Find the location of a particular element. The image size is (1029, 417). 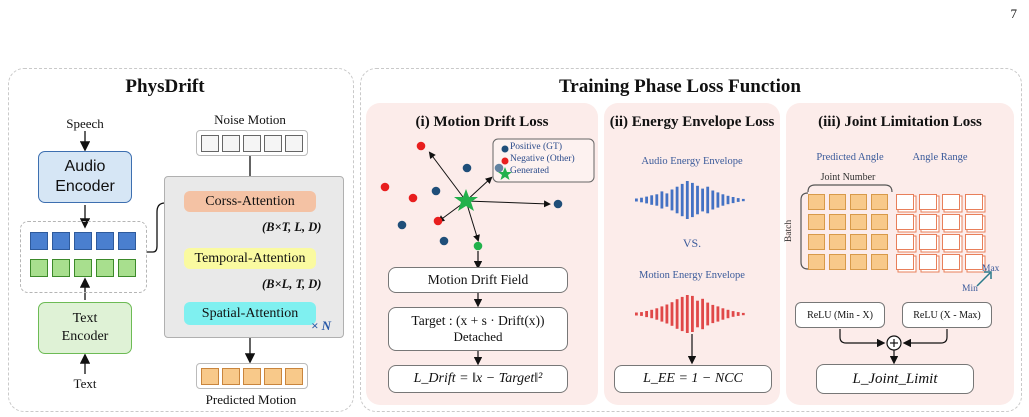

relu-max-label: ReLU (X - Max) is located at coordinates (947, 315).